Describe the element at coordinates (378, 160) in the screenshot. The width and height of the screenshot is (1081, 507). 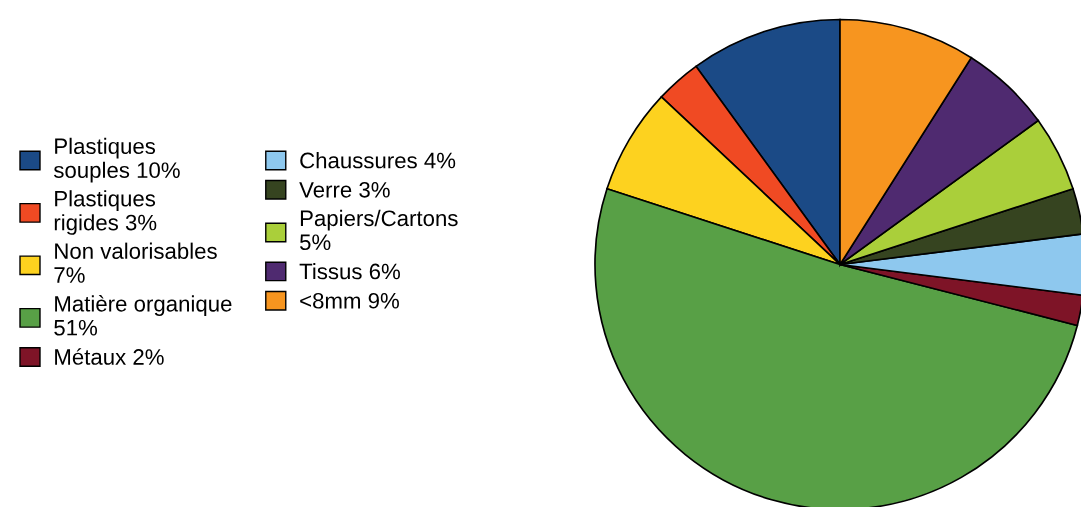
I see `legend-label: Chaussures 4%` at that location.